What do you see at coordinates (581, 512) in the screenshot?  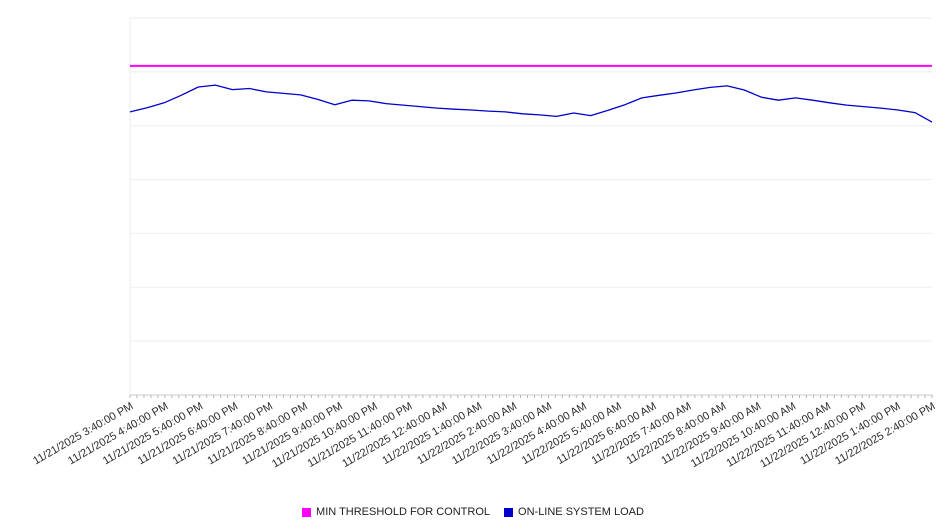 I see `legend-label-online-load: ON-LINE SYSTEM LOAD` at bounding box center [581, 512].